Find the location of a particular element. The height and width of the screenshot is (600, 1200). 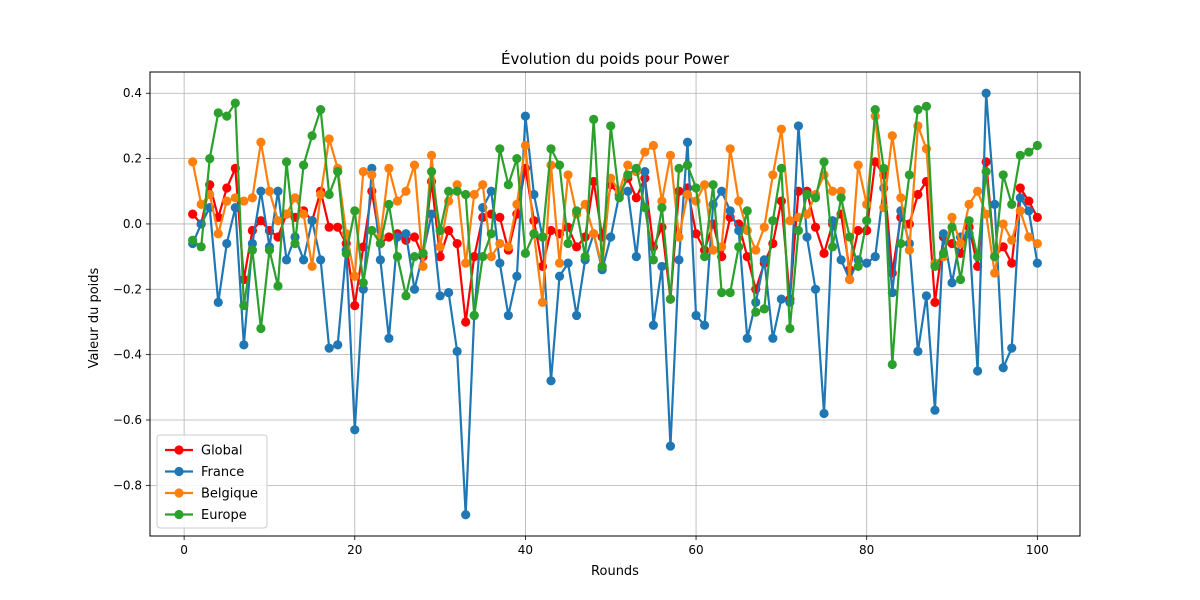

legend-item: Global is located at coordinates (203, 451).